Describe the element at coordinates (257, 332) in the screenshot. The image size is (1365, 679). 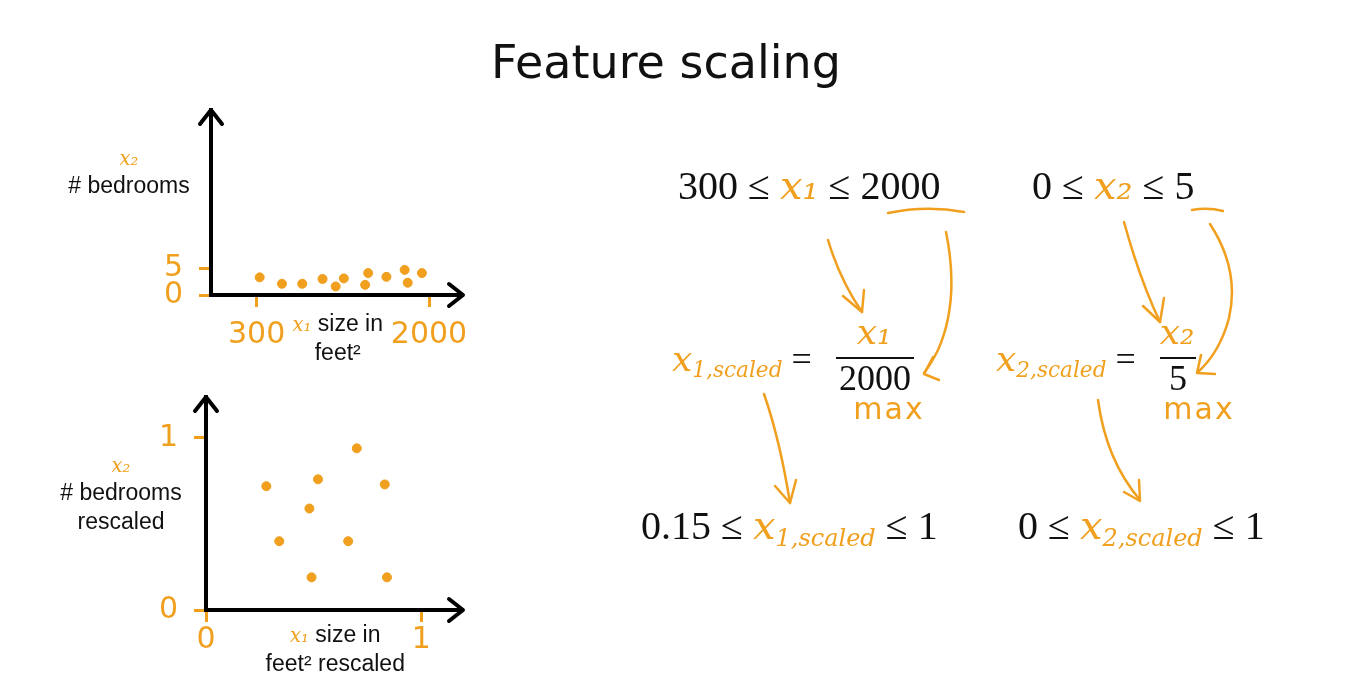
I see `x-tick-label: 300` at that location.